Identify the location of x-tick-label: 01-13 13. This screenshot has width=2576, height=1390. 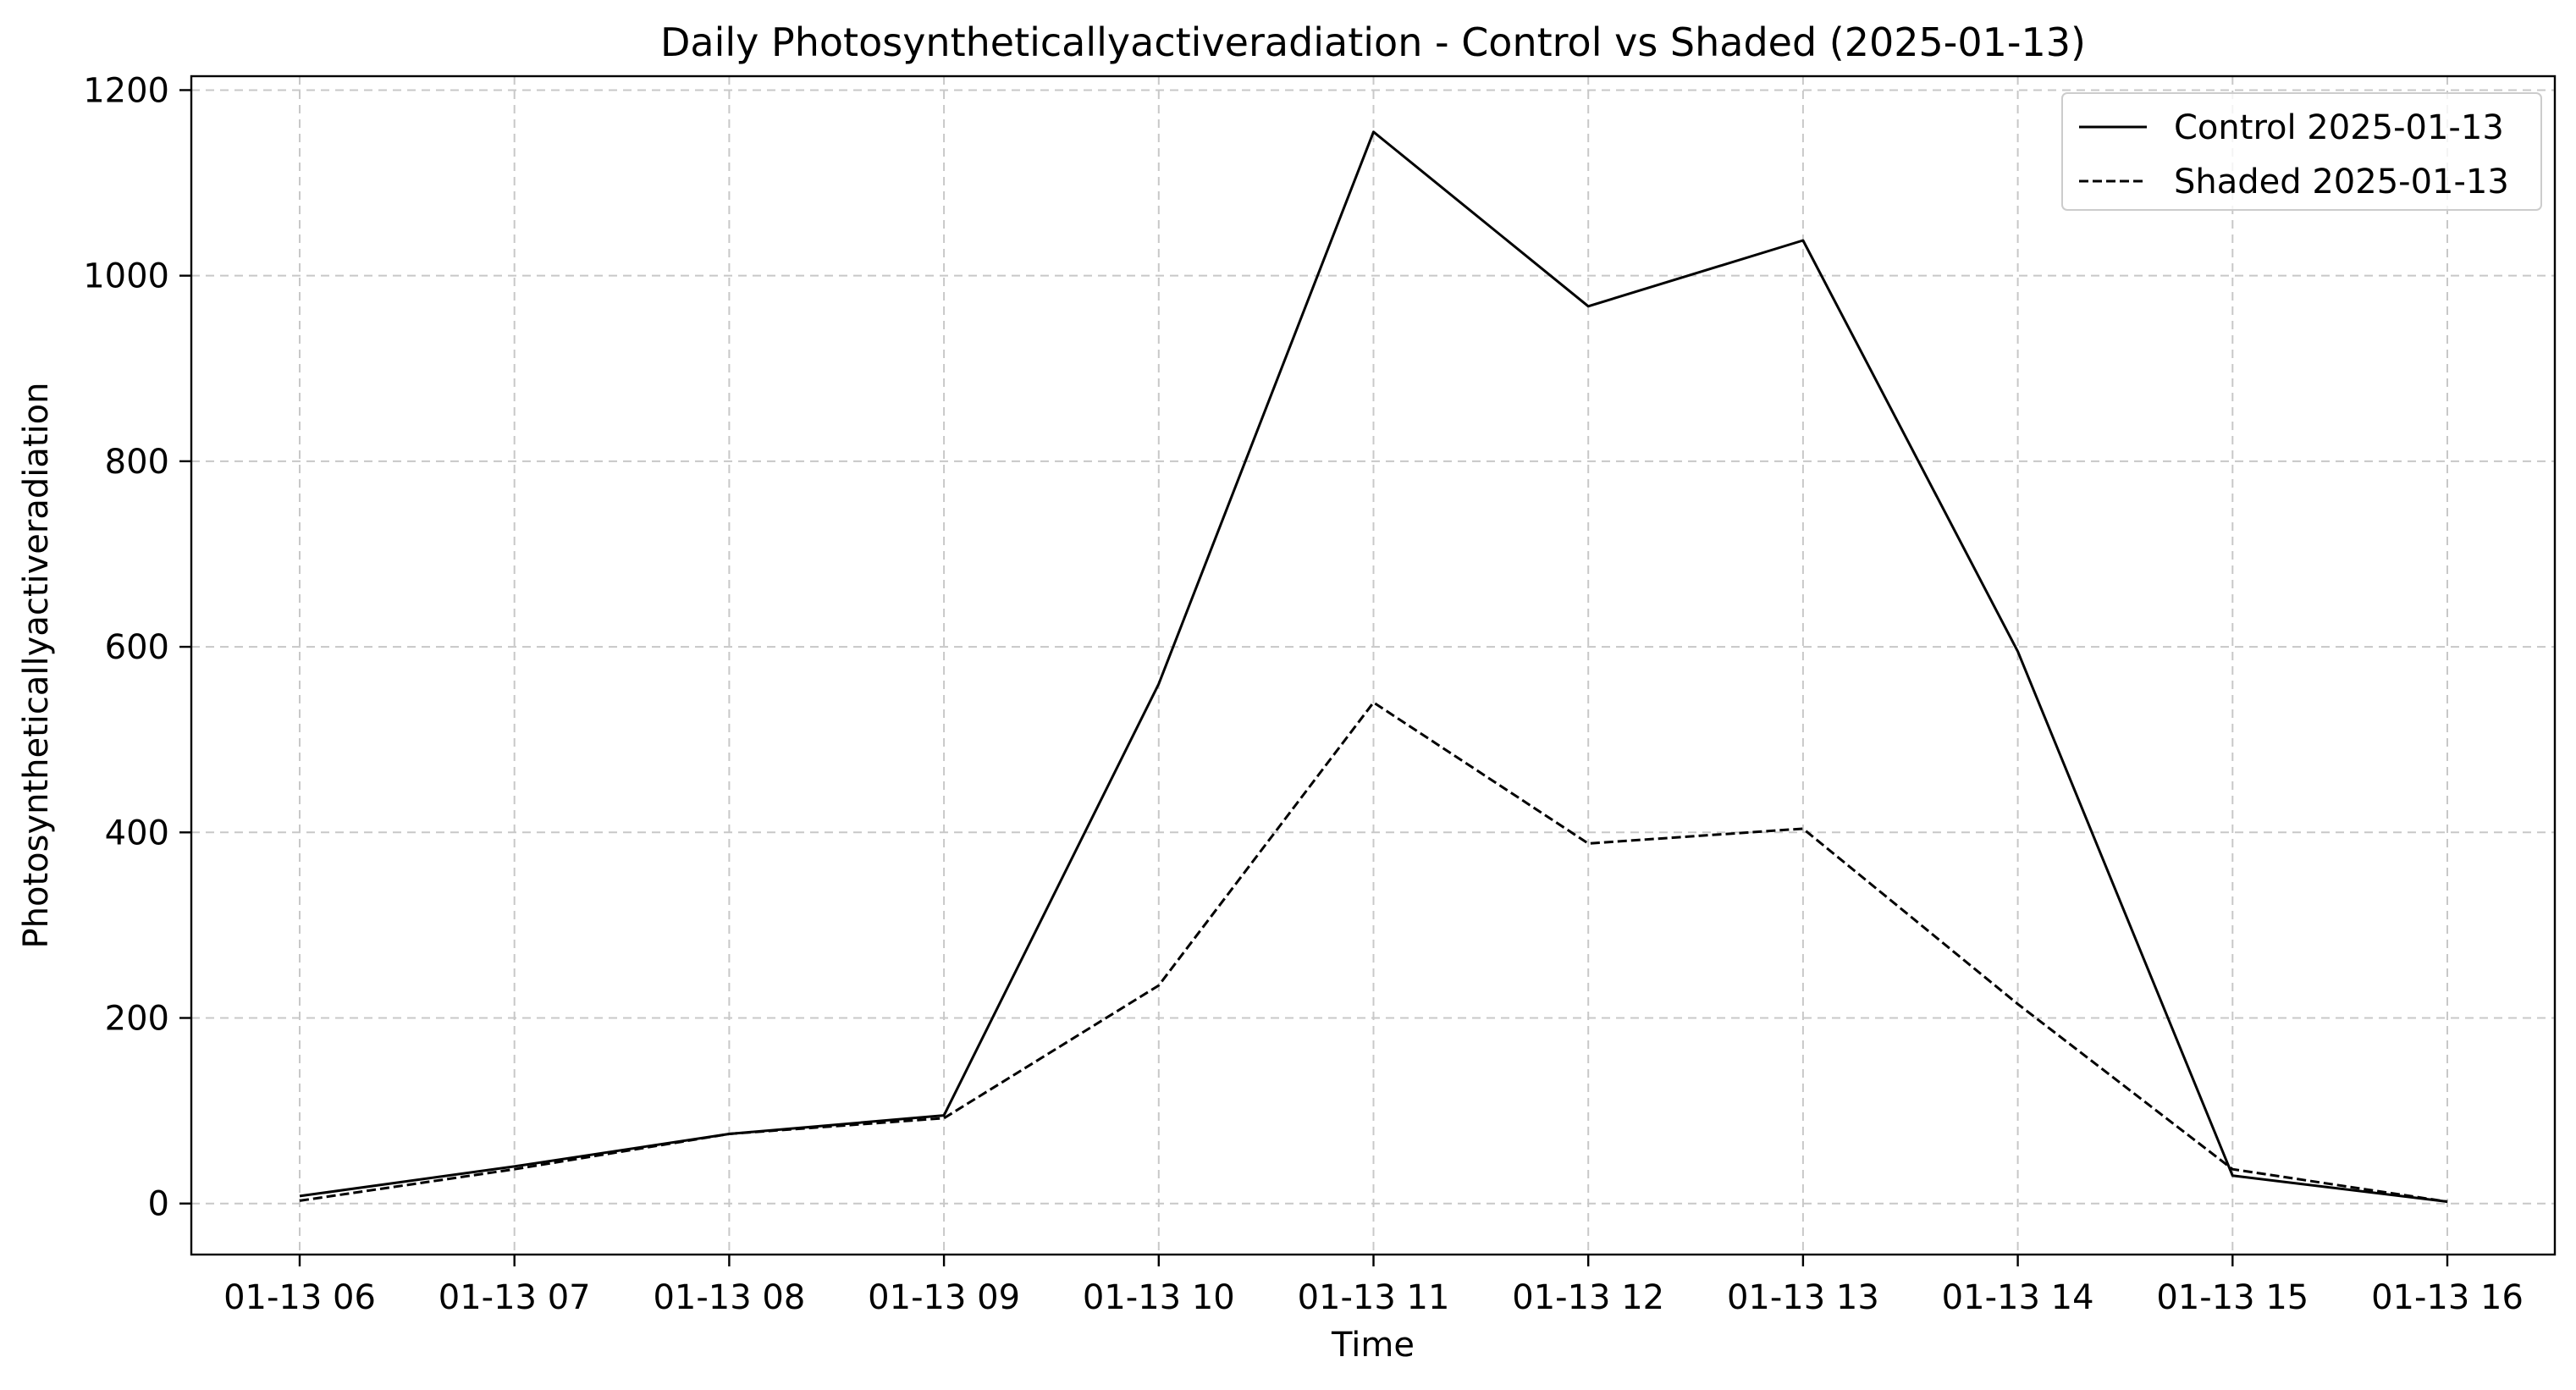
(1803, 1297).